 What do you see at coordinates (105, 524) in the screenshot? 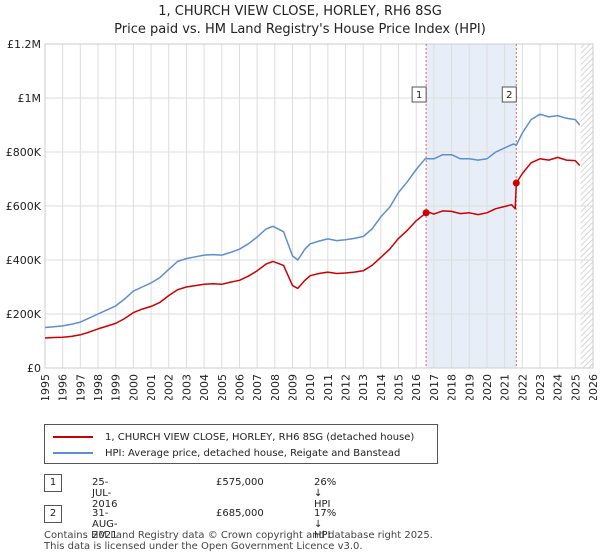
I see `transaction-date: 31-AUG-2021` at bounding box center [105, 524].